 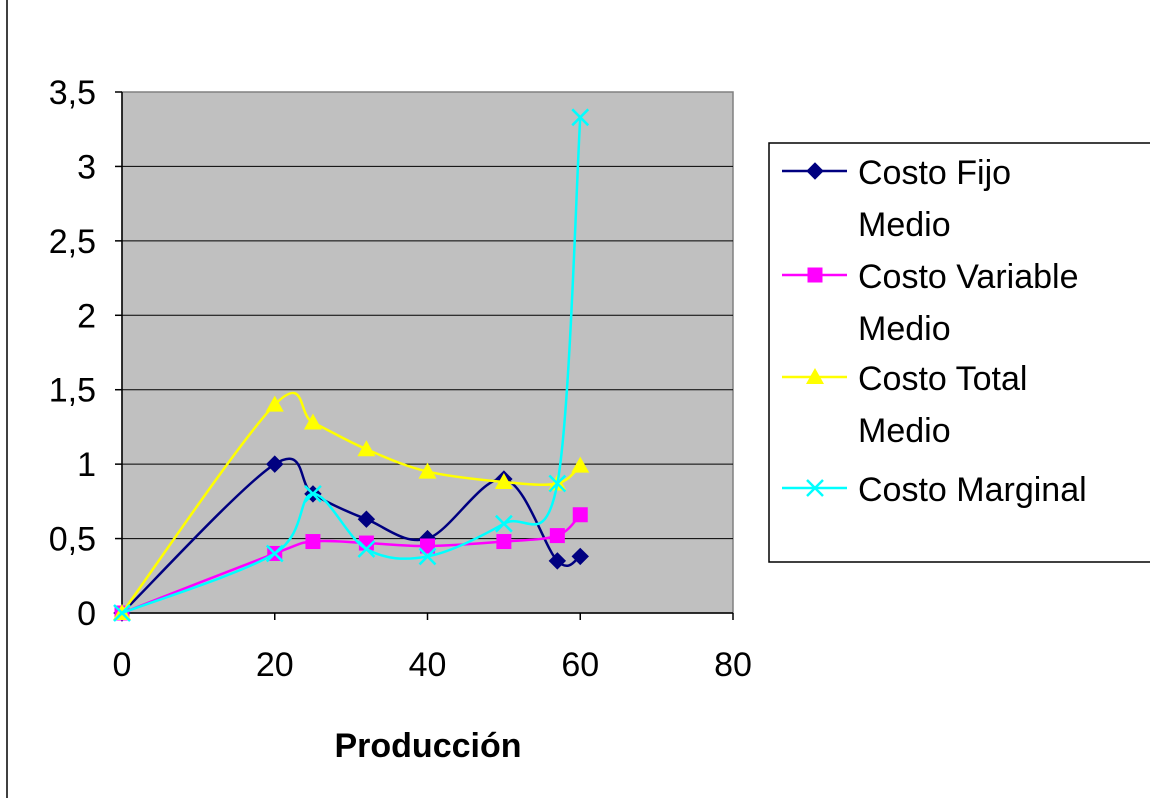 I want to click on y-tick-label: 0,5, so click(x=72, y=540).